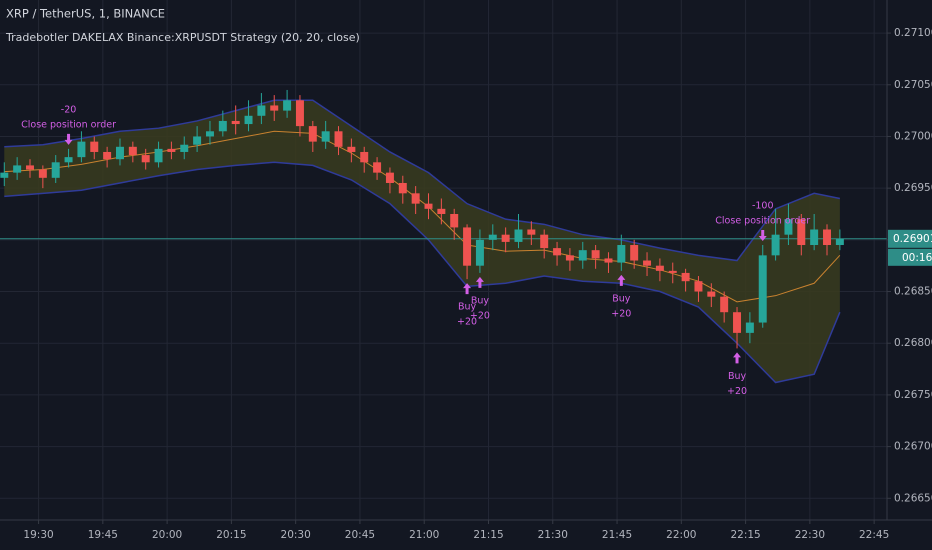 Image resolution: width=932 pixels, height=550 pixels. What do you see at coordinates (167, 535) in the screenshot?
I see `x-tick-label: 20:00` at bounding box center [167, 535].